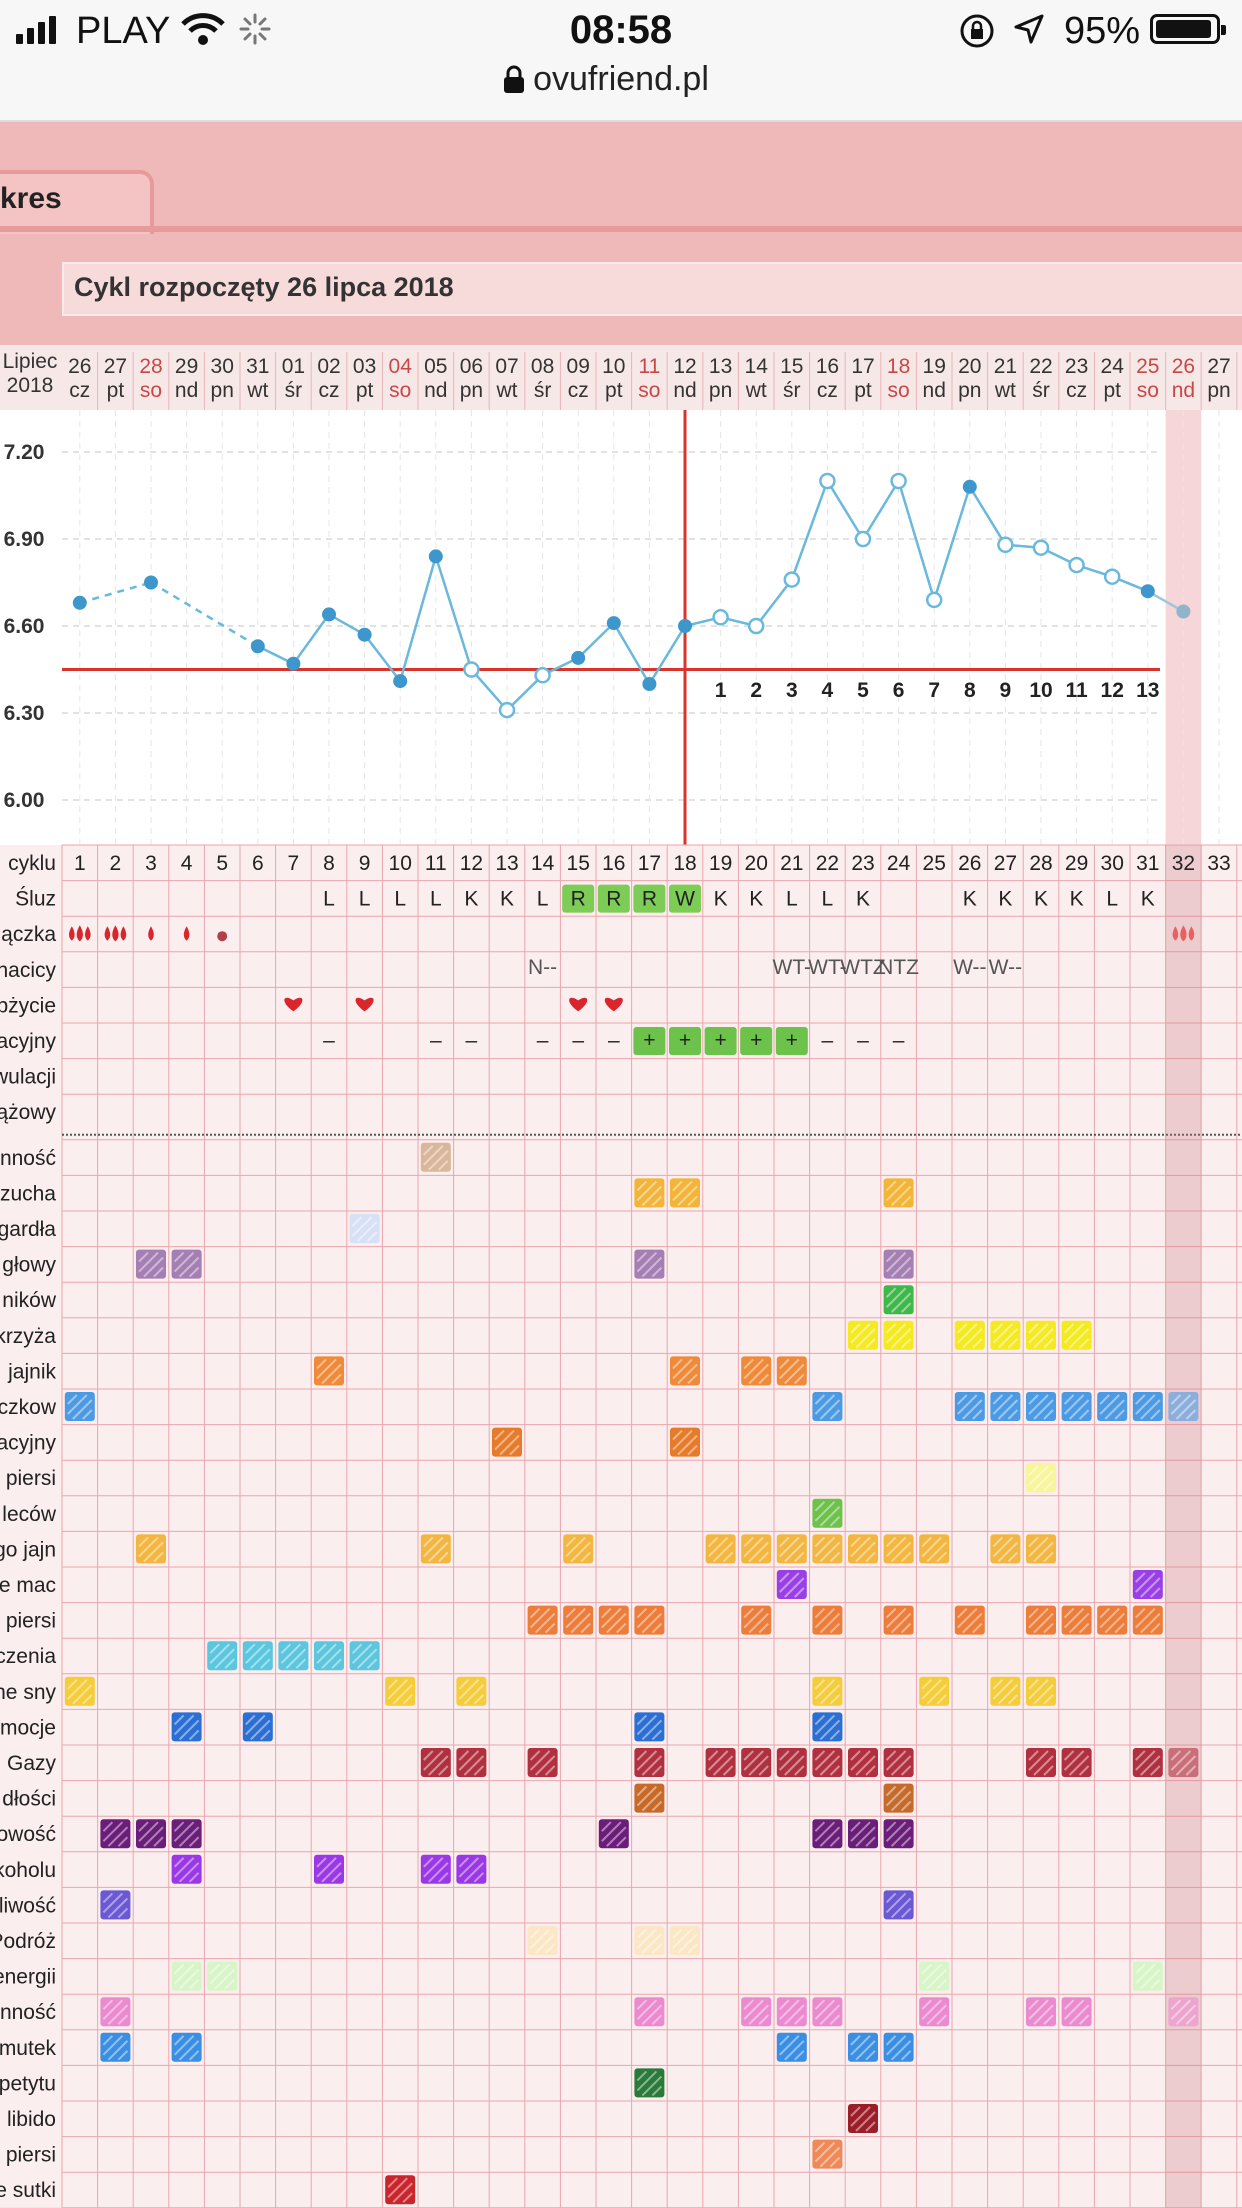 The width and height of the screenshot is (1242, 2208). I want to click on date-label: 21, so click(1005, 366).